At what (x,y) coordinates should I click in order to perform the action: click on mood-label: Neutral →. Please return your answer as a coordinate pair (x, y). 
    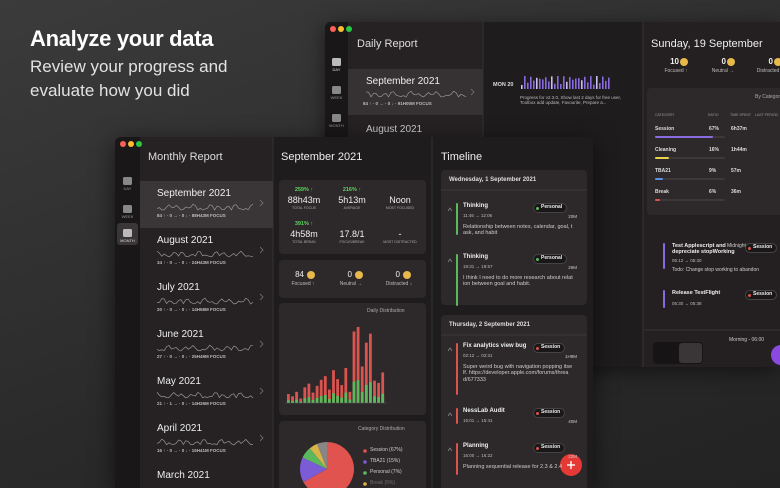
    Looking at the image, I should click on (351, 284).